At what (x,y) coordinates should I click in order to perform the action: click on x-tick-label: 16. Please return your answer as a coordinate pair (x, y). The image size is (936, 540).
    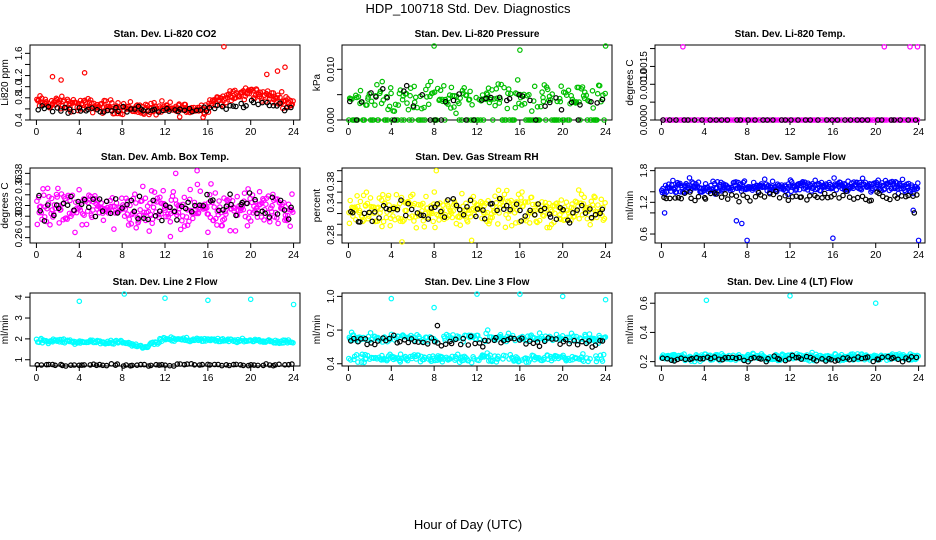
    Looking at the image, I should click on (833, 132).